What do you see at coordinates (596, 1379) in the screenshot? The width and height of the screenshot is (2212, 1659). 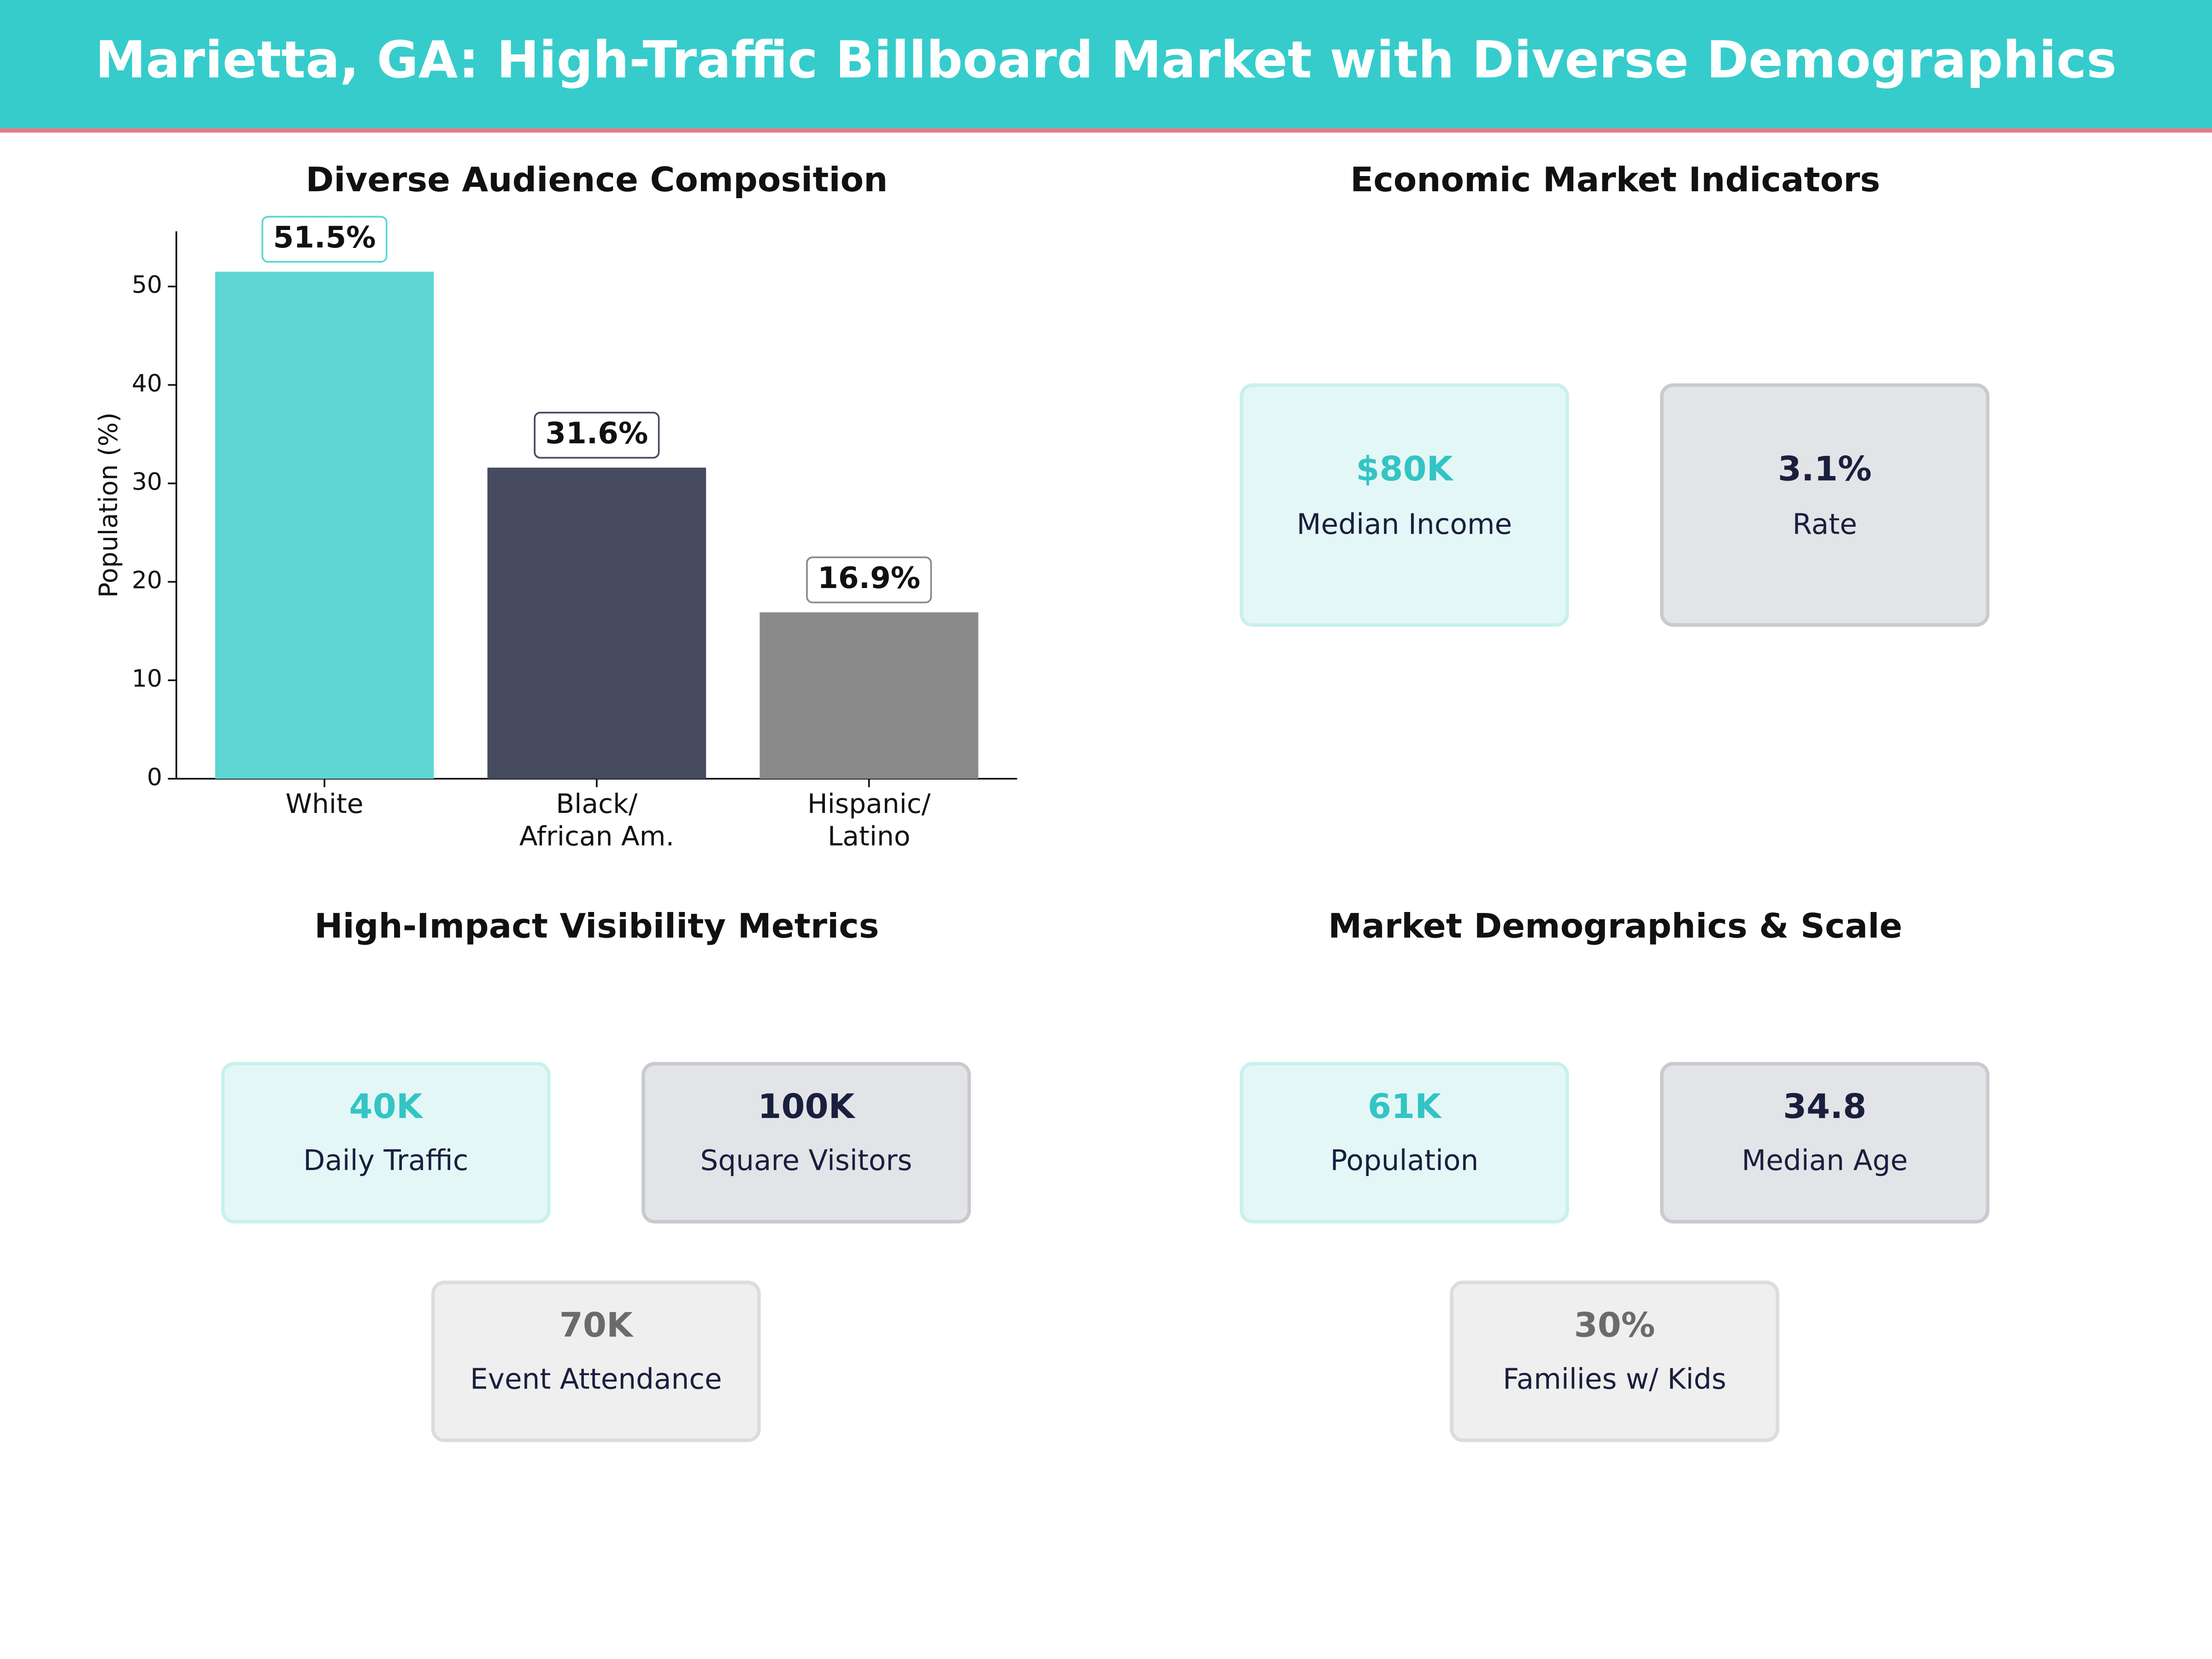 I see `metric-label: Event Attendance` at bounding box center [596, 1379].